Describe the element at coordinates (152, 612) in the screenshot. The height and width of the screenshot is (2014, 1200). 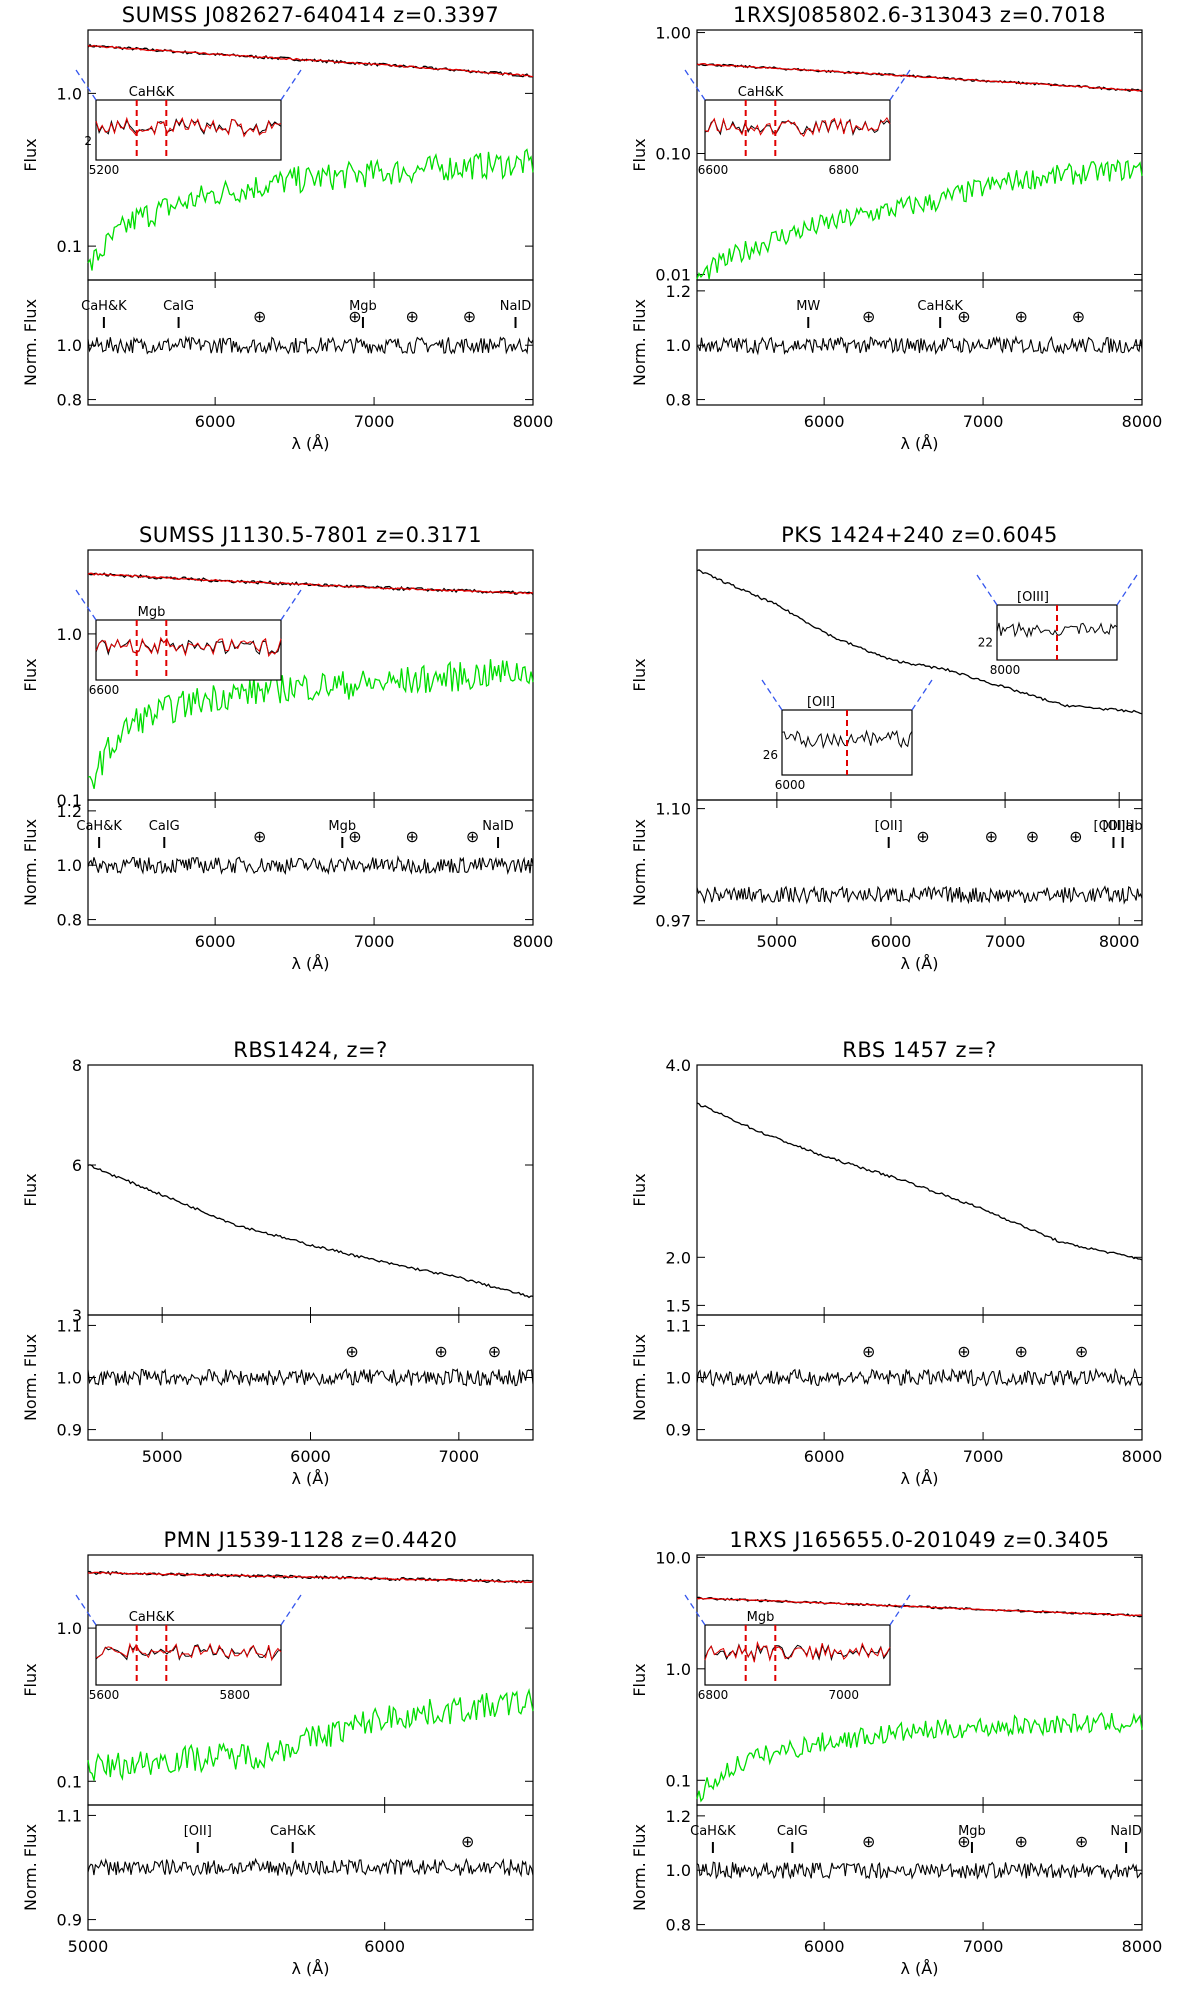
I see `inset-label: Mgb` at that location.